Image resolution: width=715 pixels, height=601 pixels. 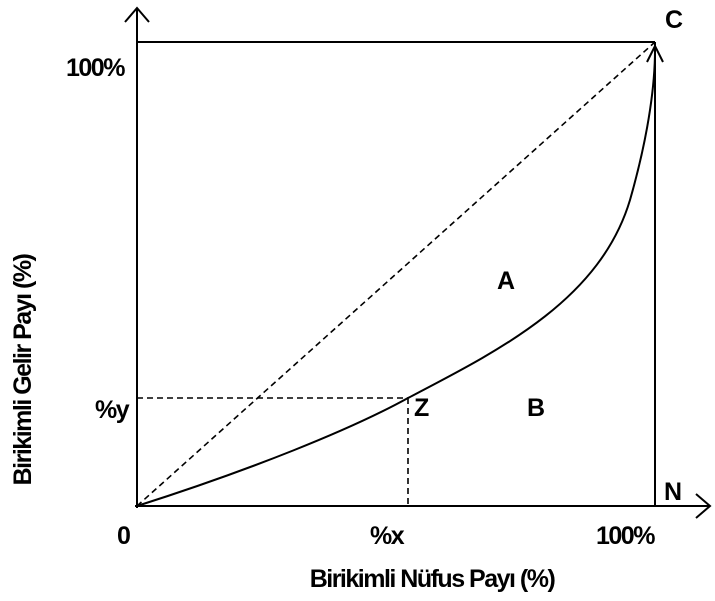 What do you see at coordinates (95, 68) in the screenshot?
I see `y-end-label: 100%` at bounding box center [95, 68].